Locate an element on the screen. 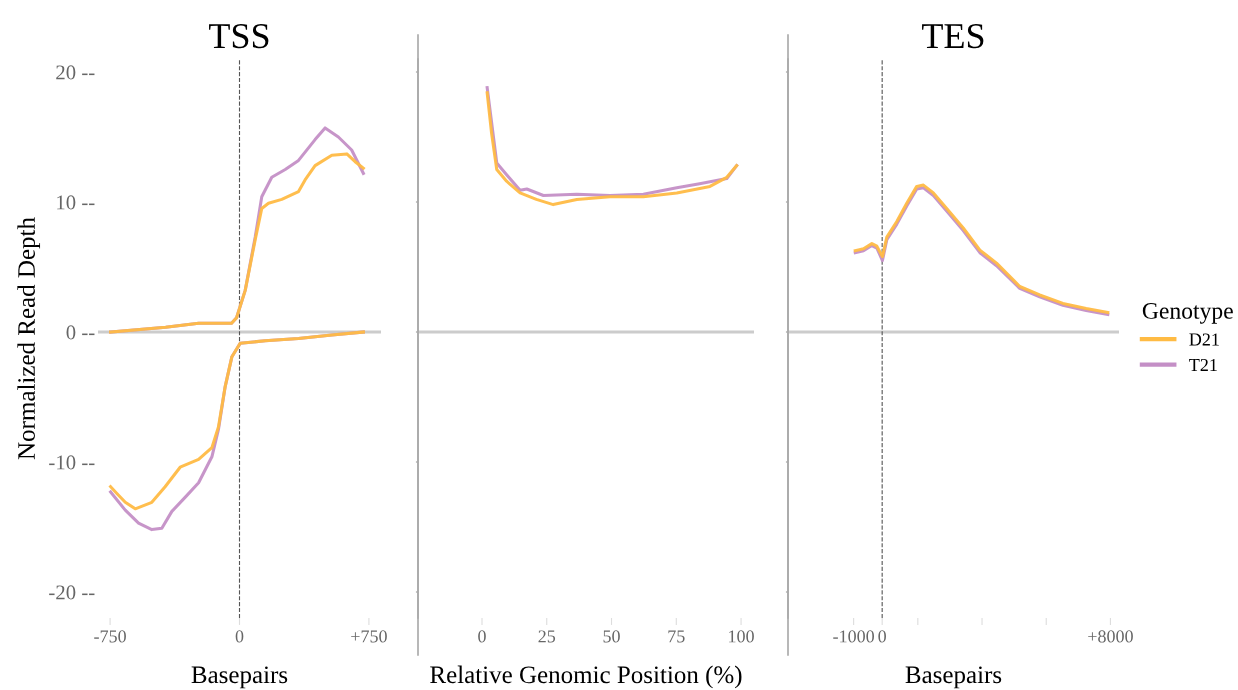  x-tick-label: 100 is located at coordinates (741, 636).